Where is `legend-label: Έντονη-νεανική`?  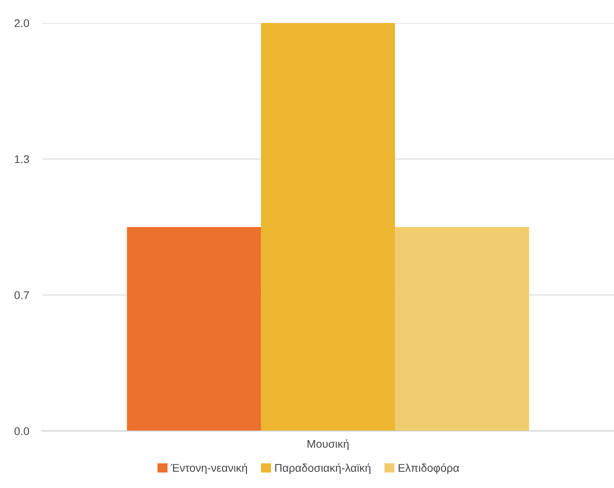
legend-label: Έντονη-νεανική is located at coordinates (208, 468).